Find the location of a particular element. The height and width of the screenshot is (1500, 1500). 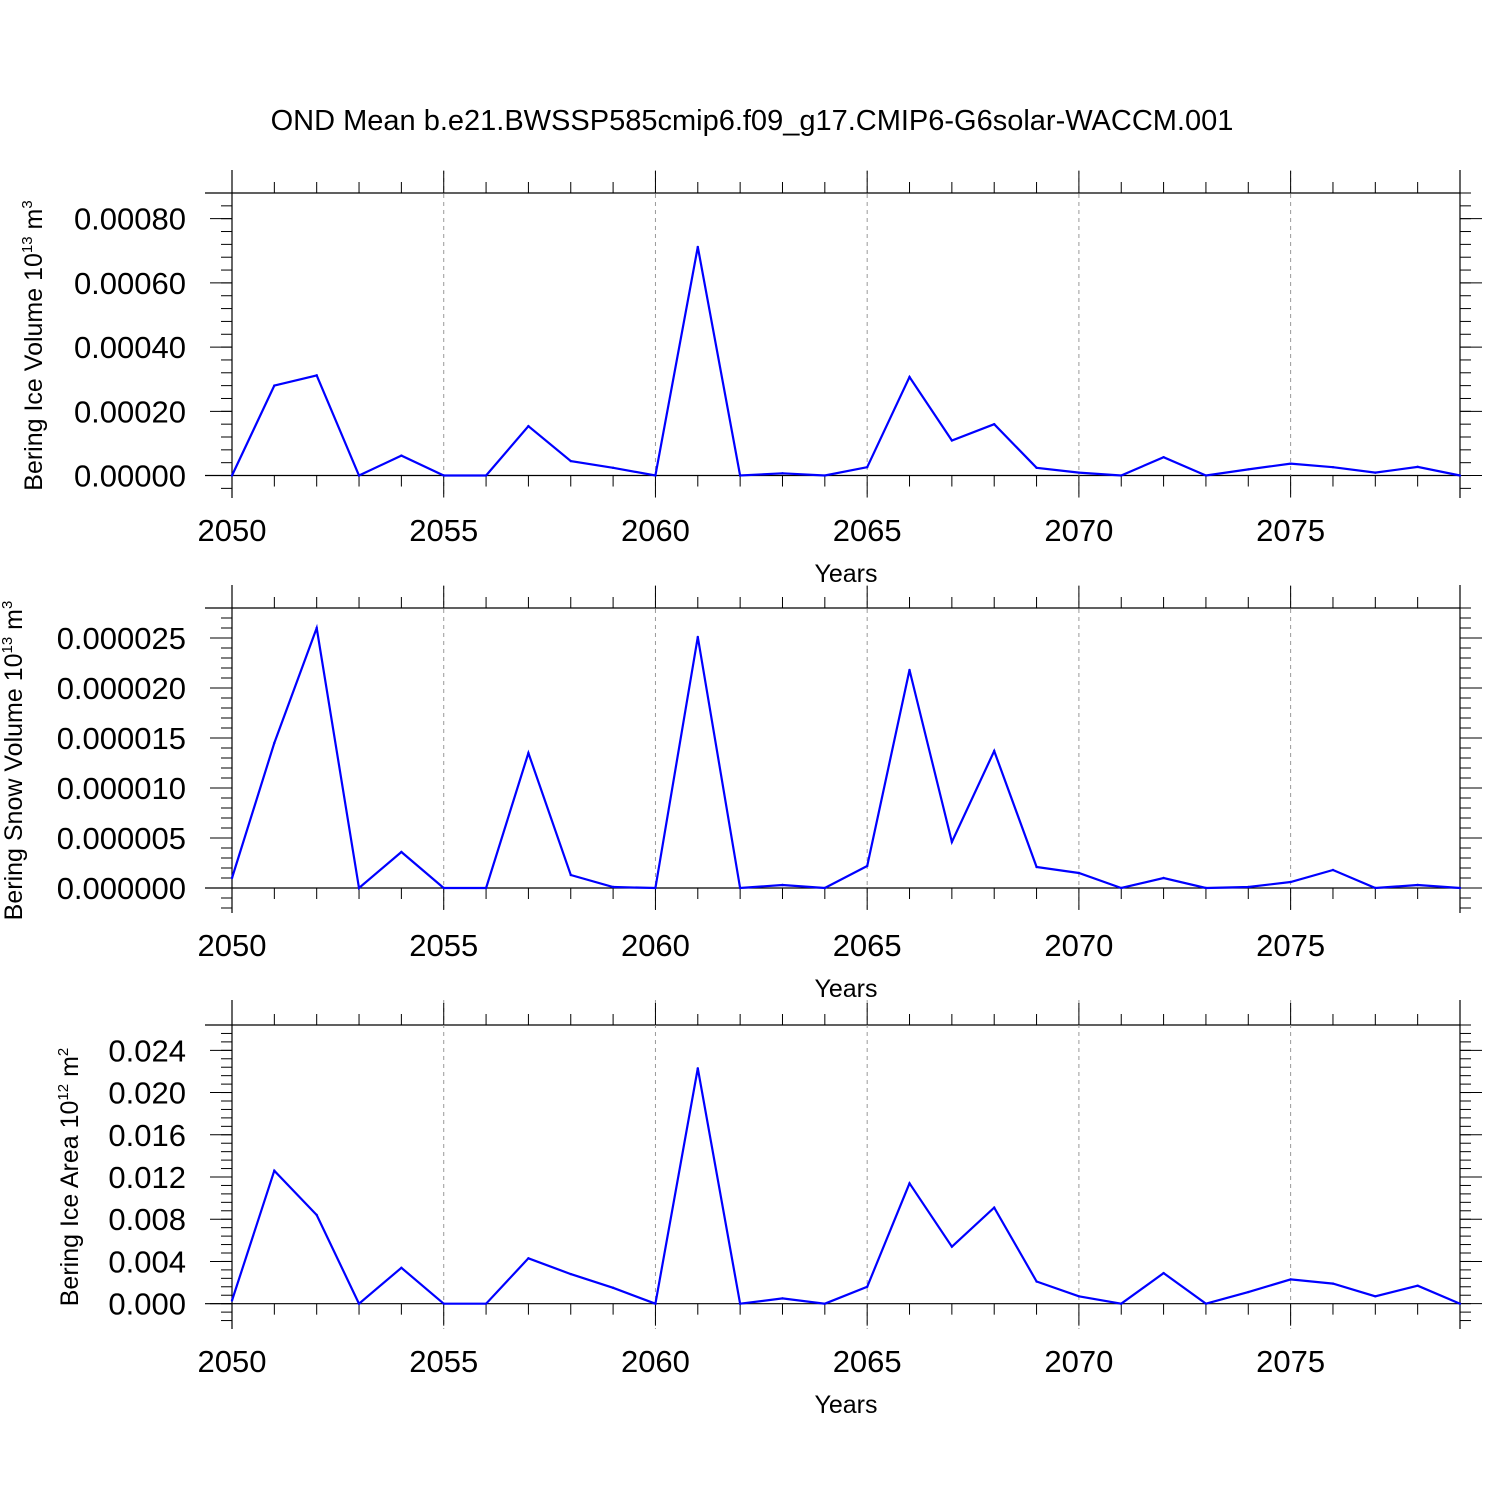

y-tick-label: 0.020 is located at coordinates (147, 1093).